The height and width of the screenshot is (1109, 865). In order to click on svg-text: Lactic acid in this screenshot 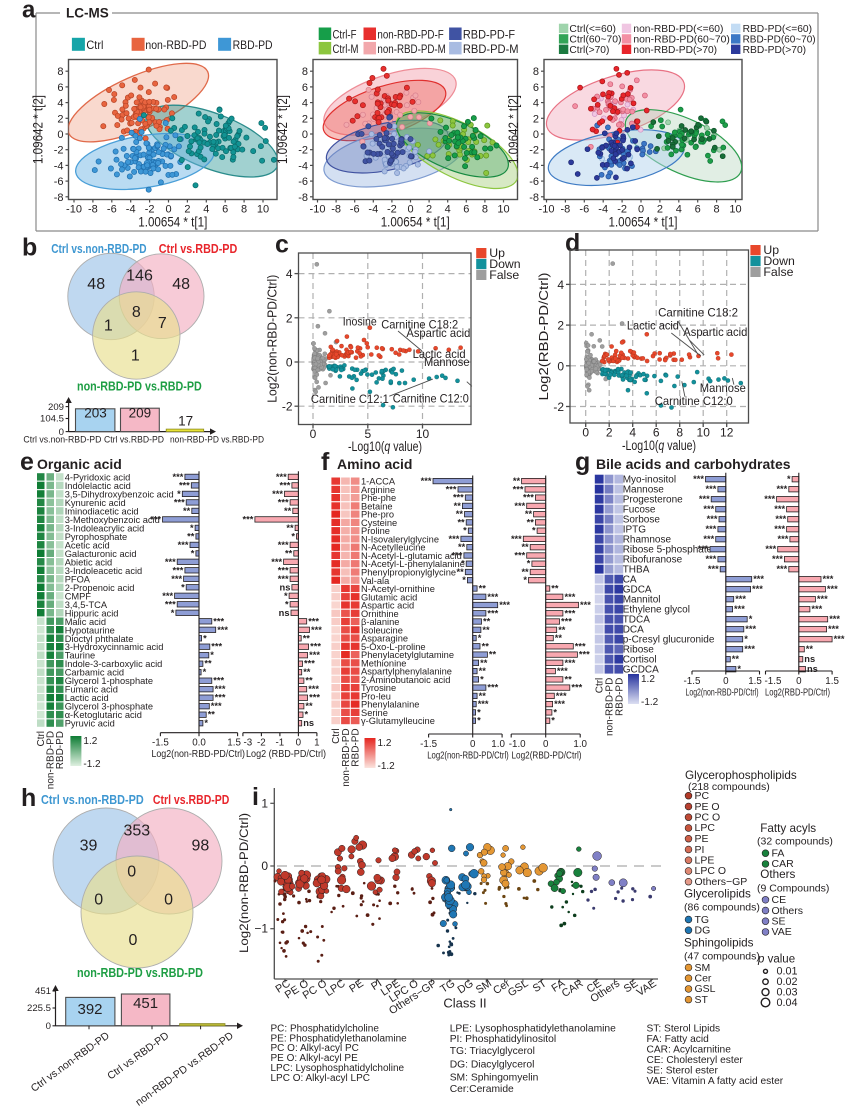, I will do `click(653, 326)`.